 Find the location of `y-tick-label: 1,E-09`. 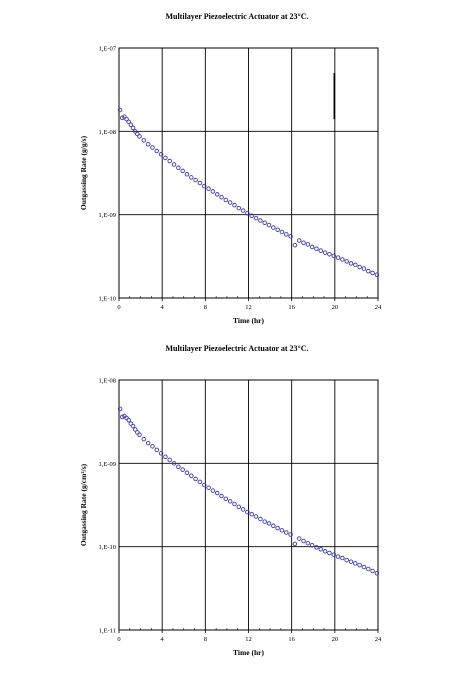

y-tick-label: 1,E-09 is located at coordinates (107, 215).